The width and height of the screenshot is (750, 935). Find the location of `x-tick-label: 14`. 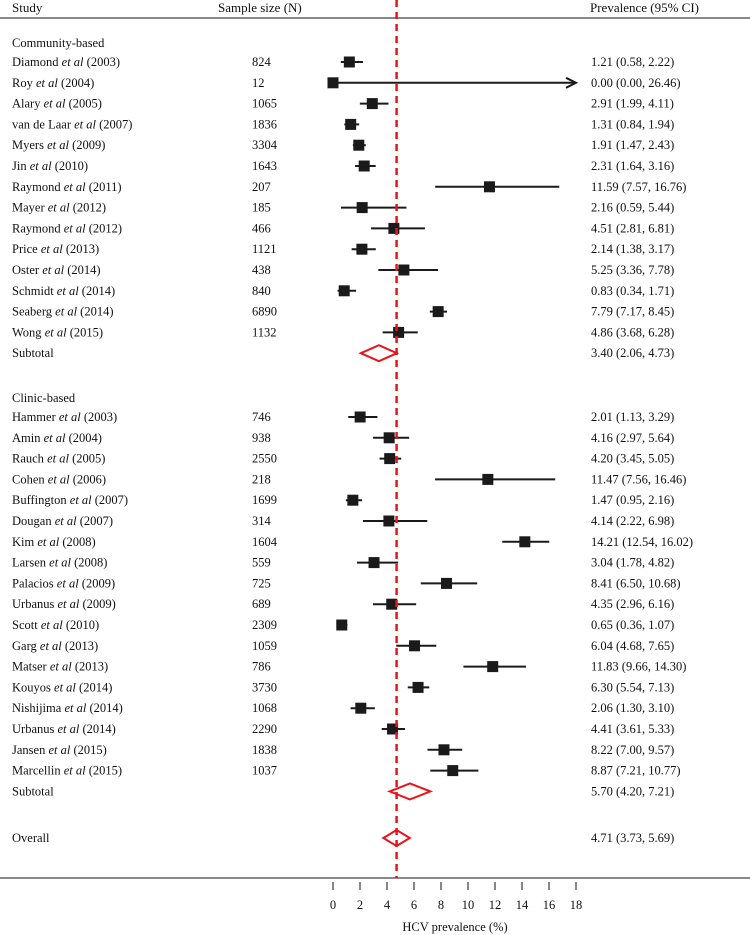

x-tick-label: 14 is located at coordinates (522, 905).